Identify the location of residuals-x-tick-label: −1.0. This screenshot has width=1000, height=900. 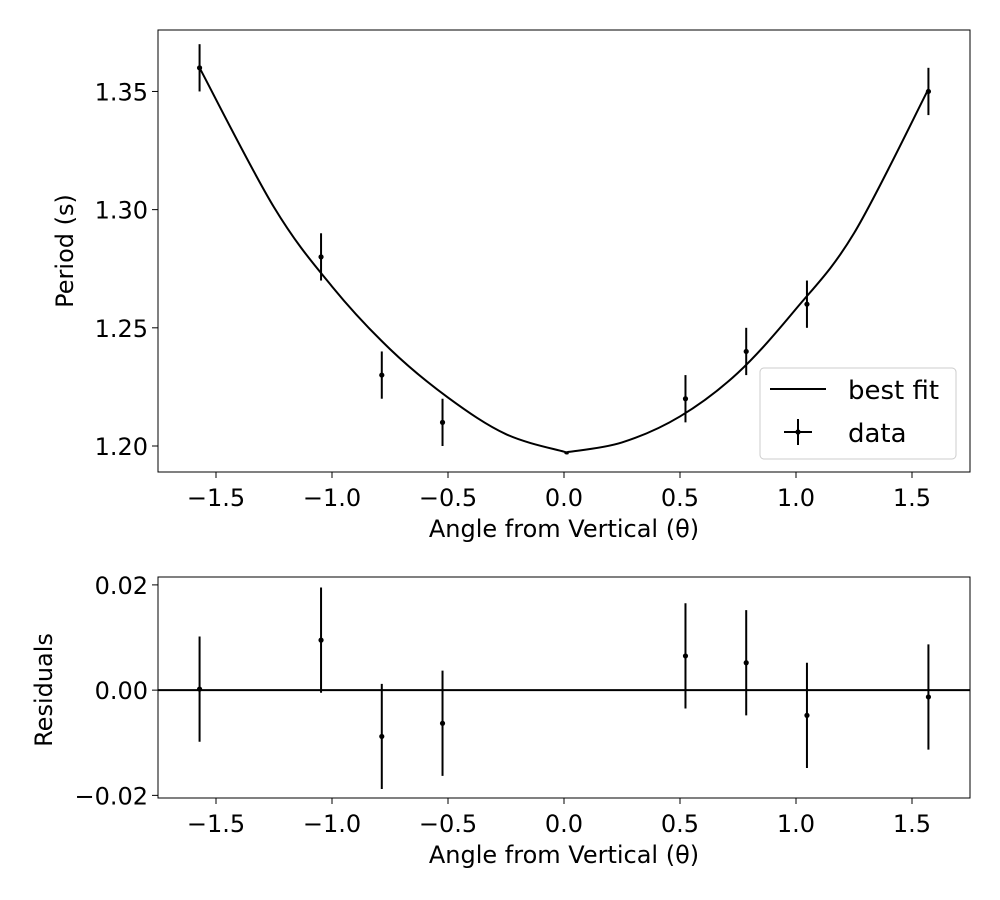
(332, 824).